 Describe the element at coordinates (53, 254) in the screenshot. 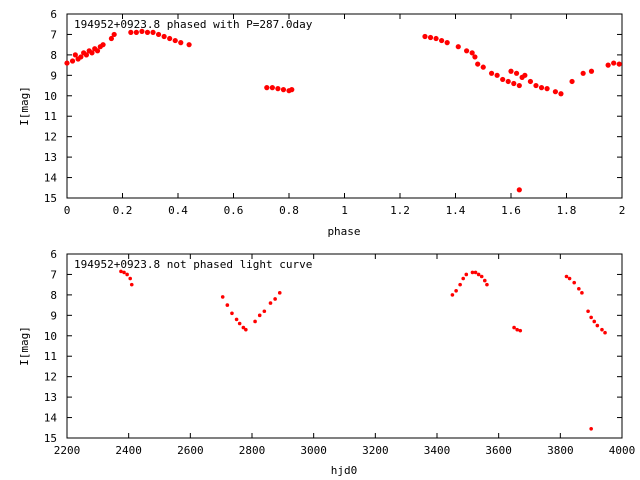

I see `y-tick-label: 6` at that location.